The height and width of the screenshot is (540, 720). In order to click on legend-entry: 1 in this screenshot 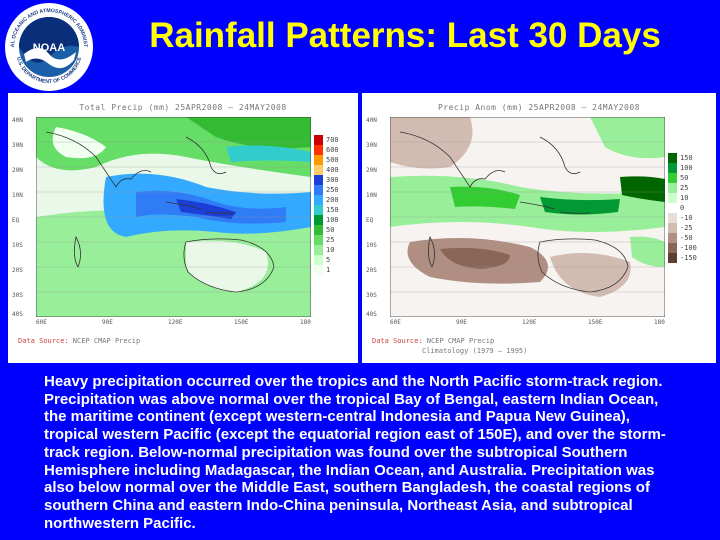, I will do `click(332, 270)`.